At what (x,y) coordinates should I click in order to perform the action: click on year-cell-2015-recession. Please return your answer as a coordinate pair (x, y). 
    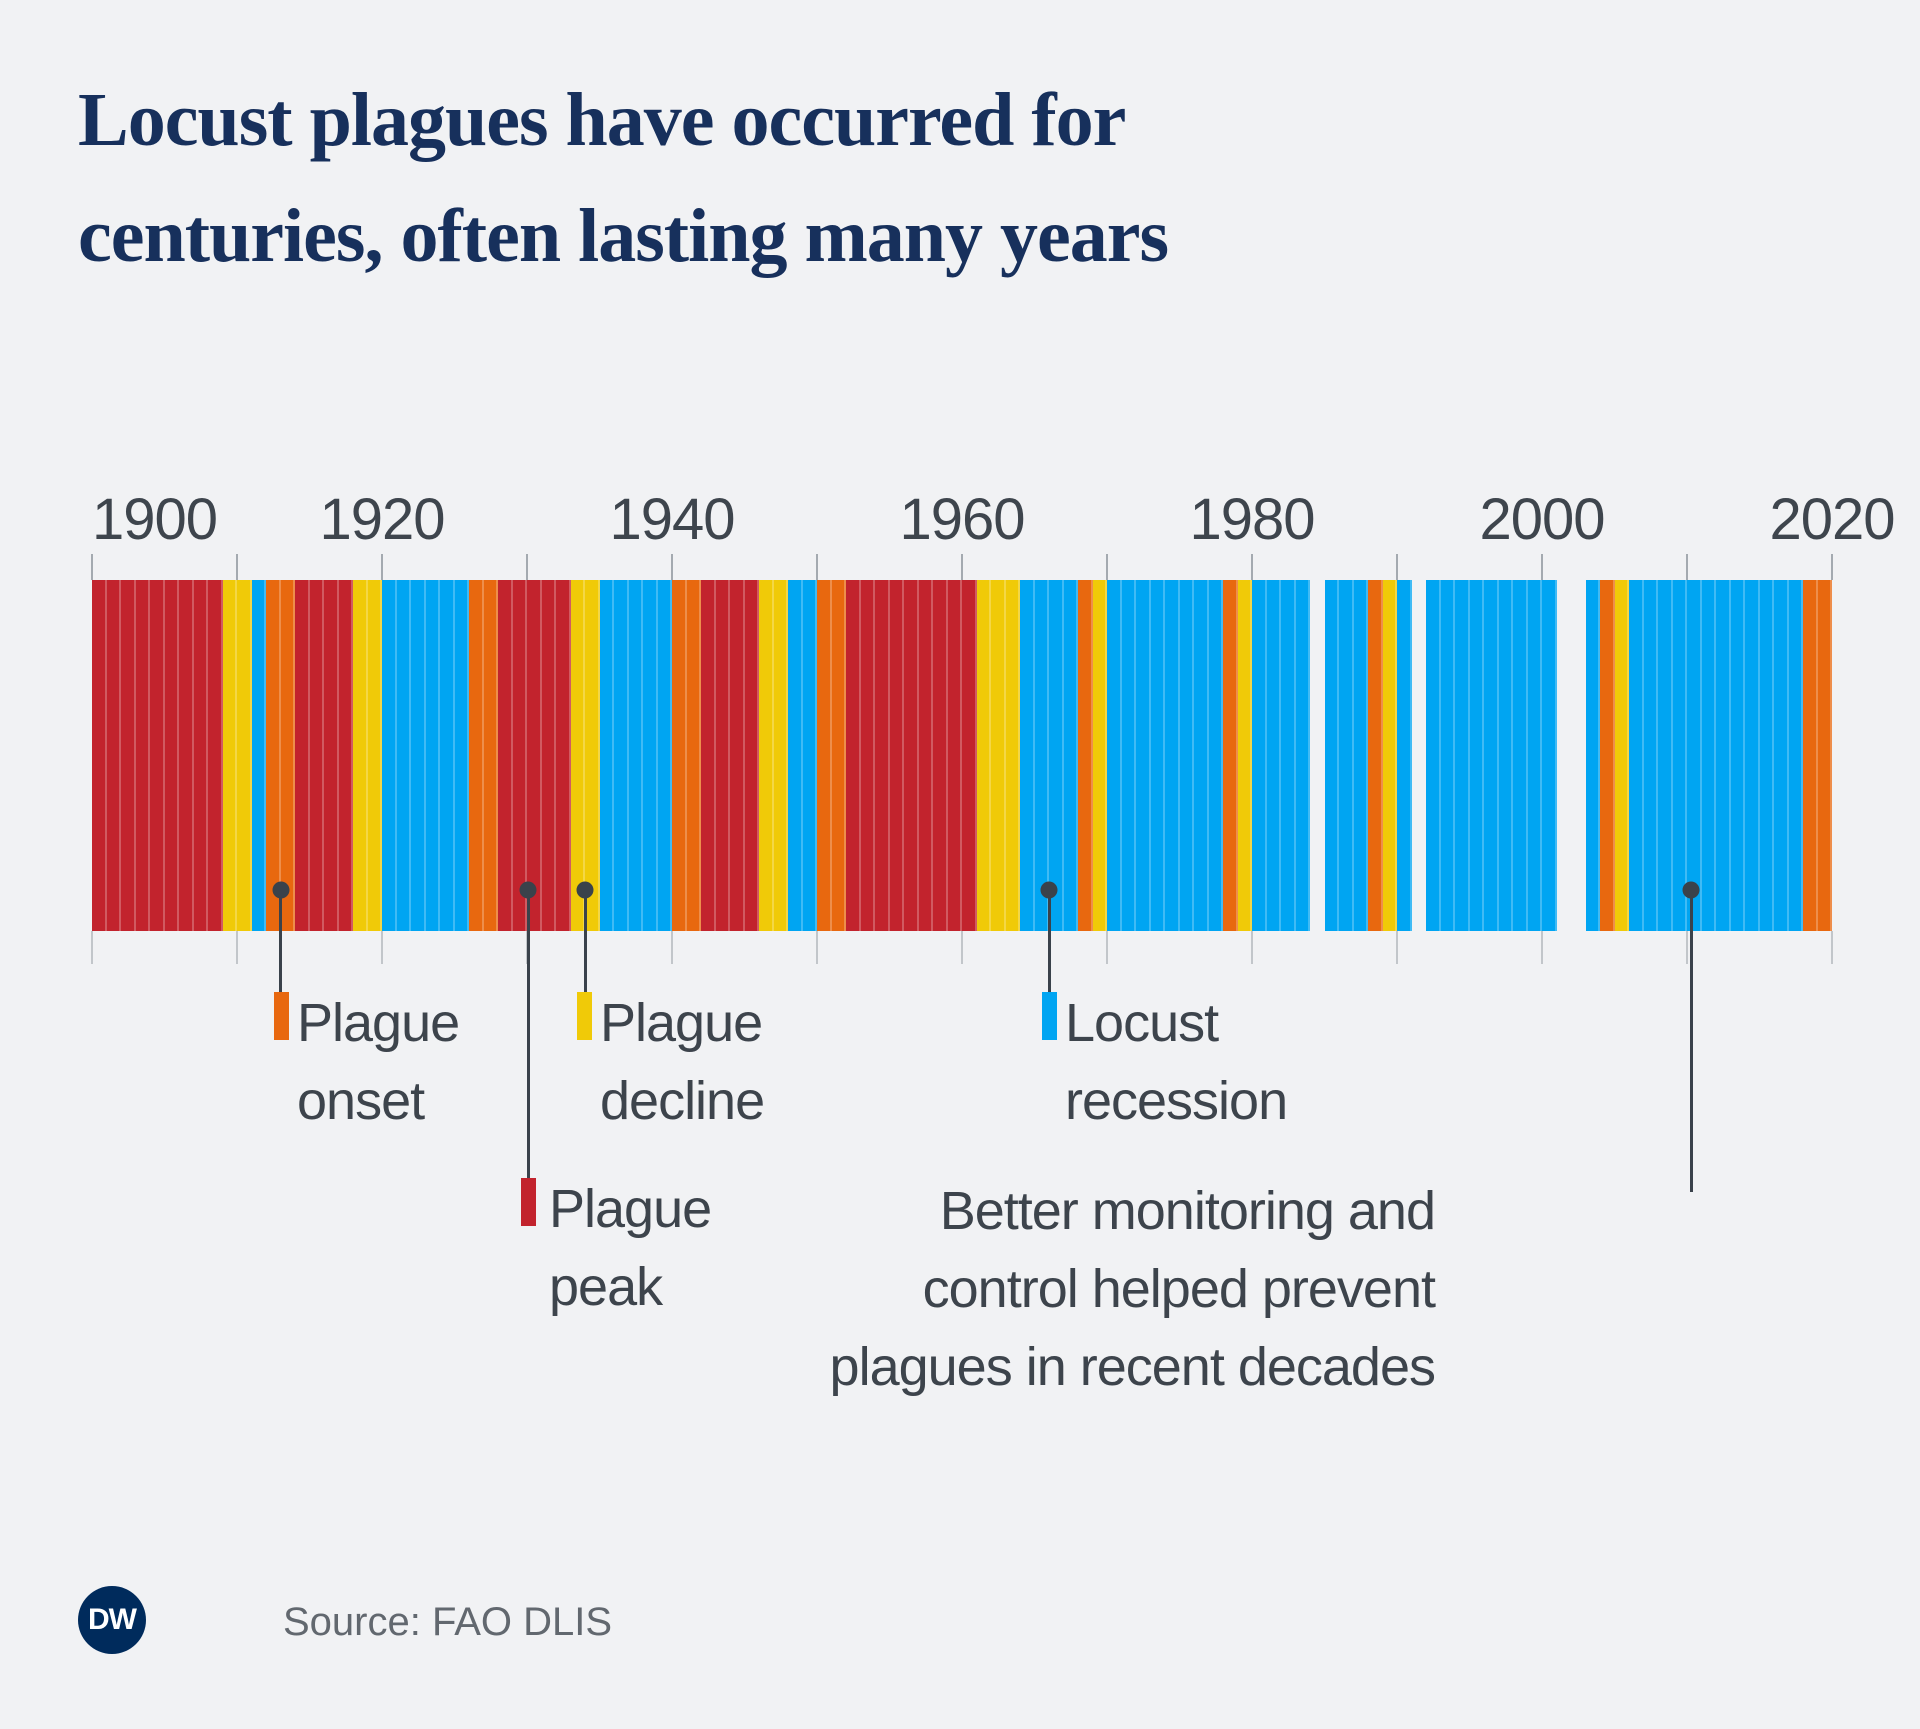
    Looking at the image, I should click on (1766, 755).